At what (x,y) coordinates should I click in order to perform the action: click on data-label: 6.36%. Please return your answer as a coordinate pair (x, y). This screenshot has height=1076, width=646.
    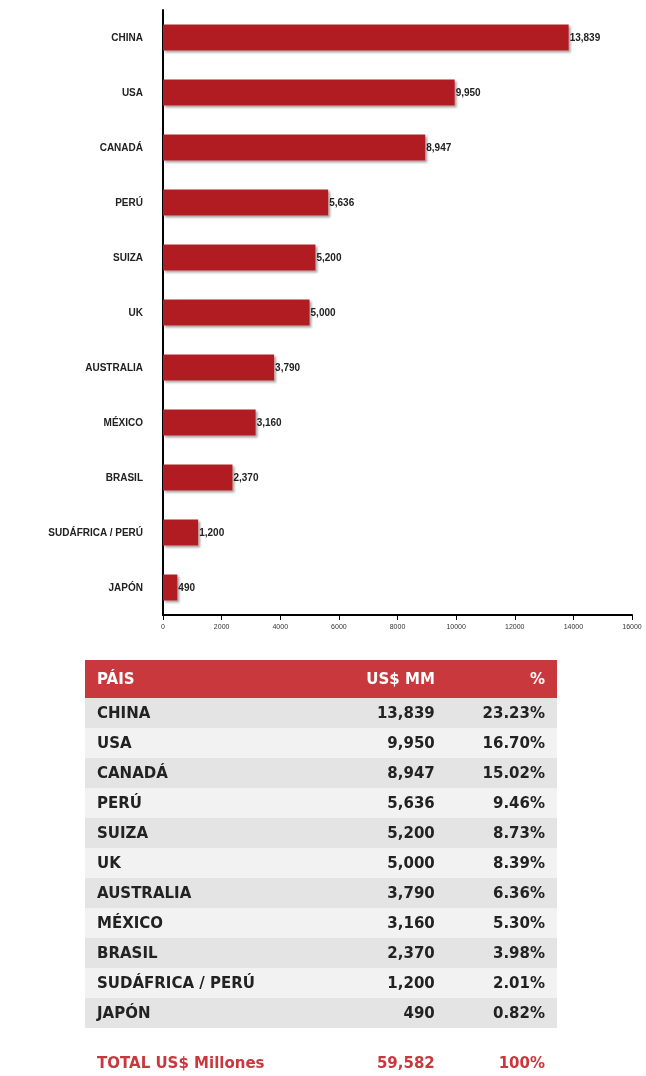
    Looking at the image, I should click on (501, 893).